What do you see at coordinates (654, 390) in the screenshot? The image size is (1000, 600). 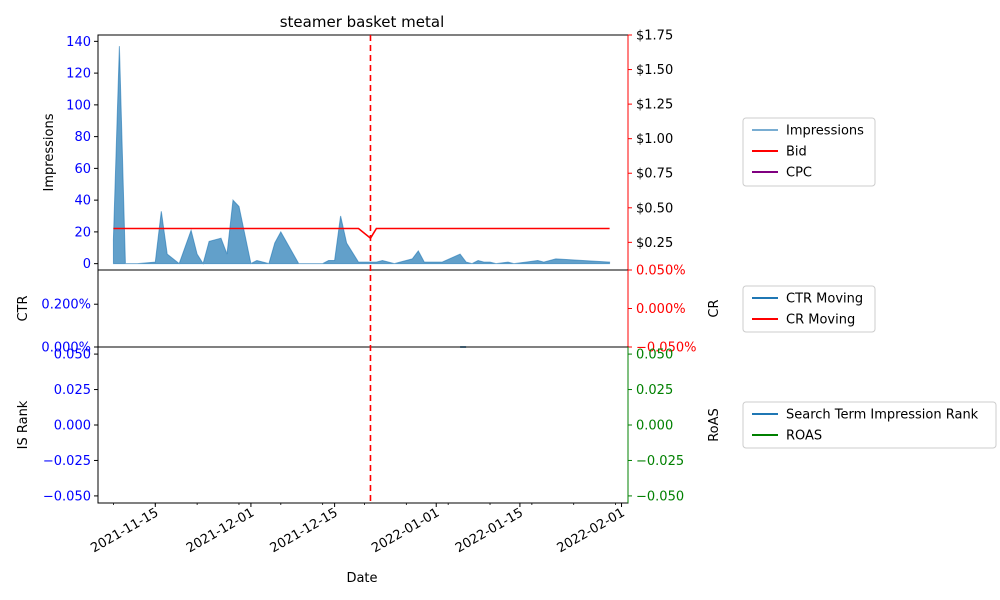 I see `right-tick-label: 0.025` at bounding box center [654, 390].